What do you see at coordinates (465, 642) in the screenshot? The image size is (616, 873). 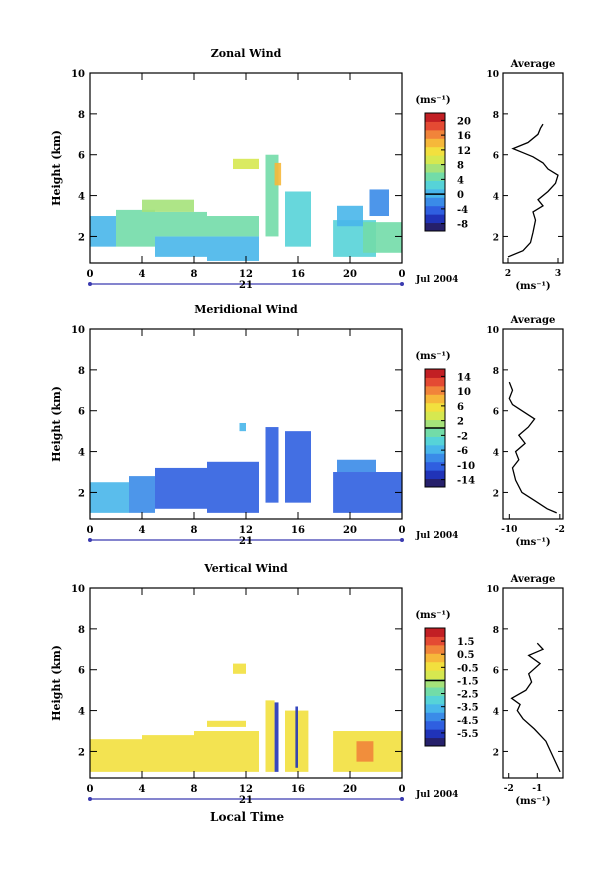 I see `colorbar-label-vertical-0: 1.5` at bounding box center [465, 642].